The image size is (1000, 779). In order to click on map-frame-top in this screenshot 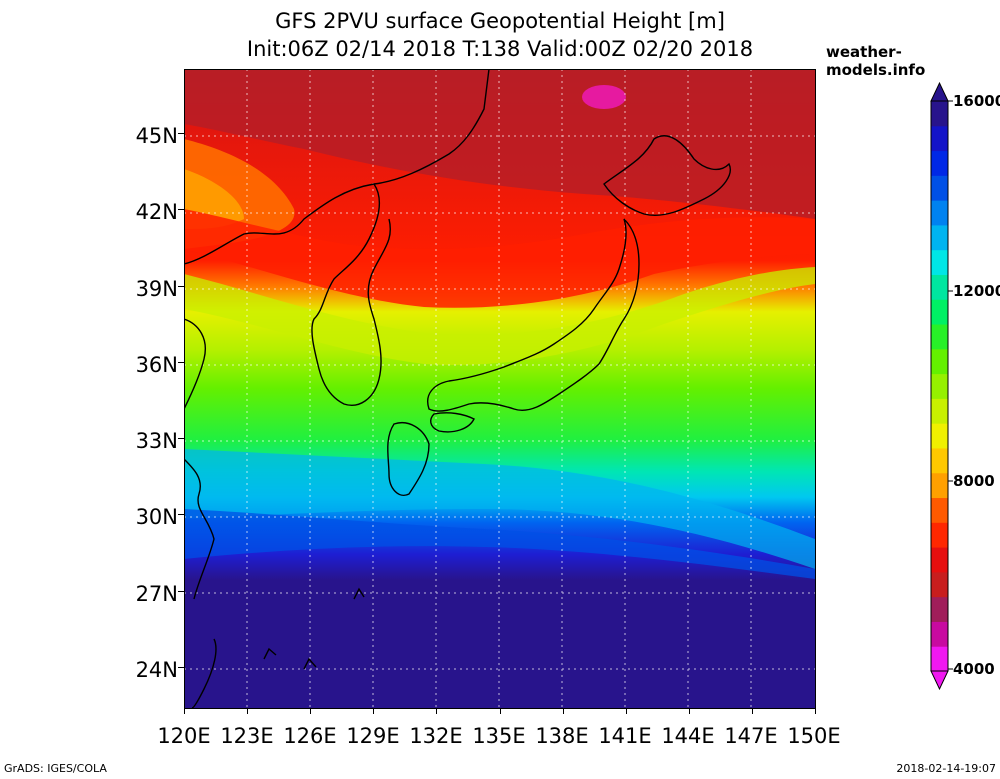, I will do `click(499, 69)`.